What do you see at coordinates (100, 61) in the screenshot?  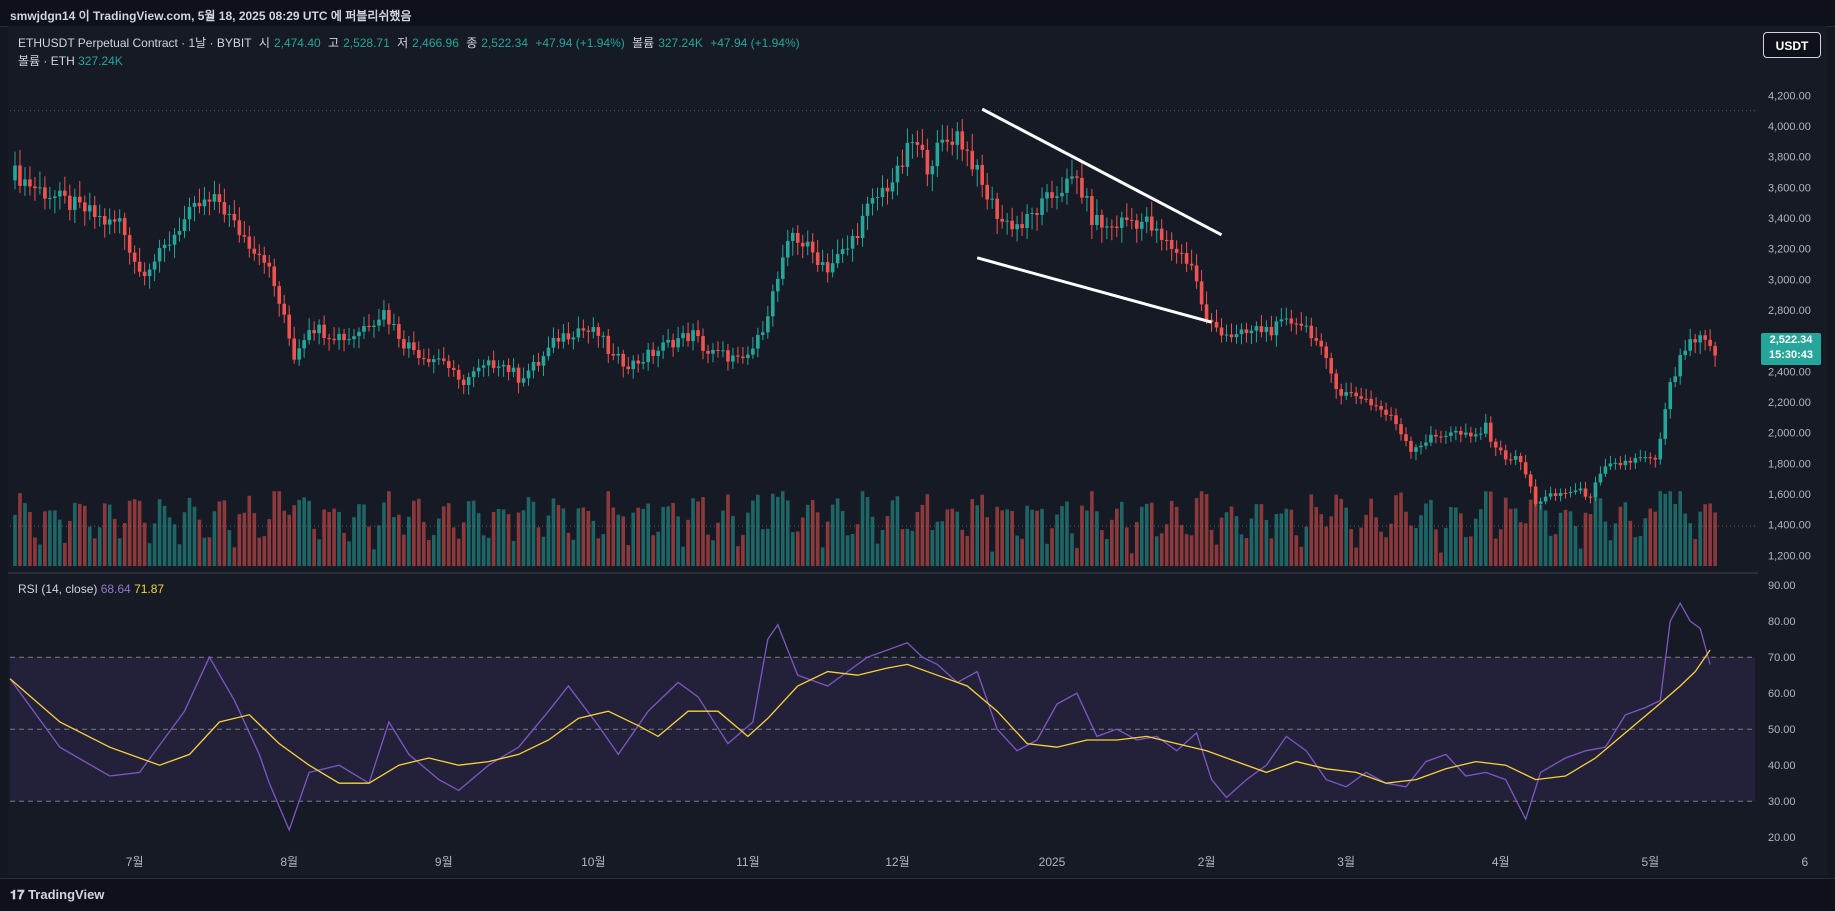 I see `volume-study-value: 327.24K` at bounding box center [100, 61].